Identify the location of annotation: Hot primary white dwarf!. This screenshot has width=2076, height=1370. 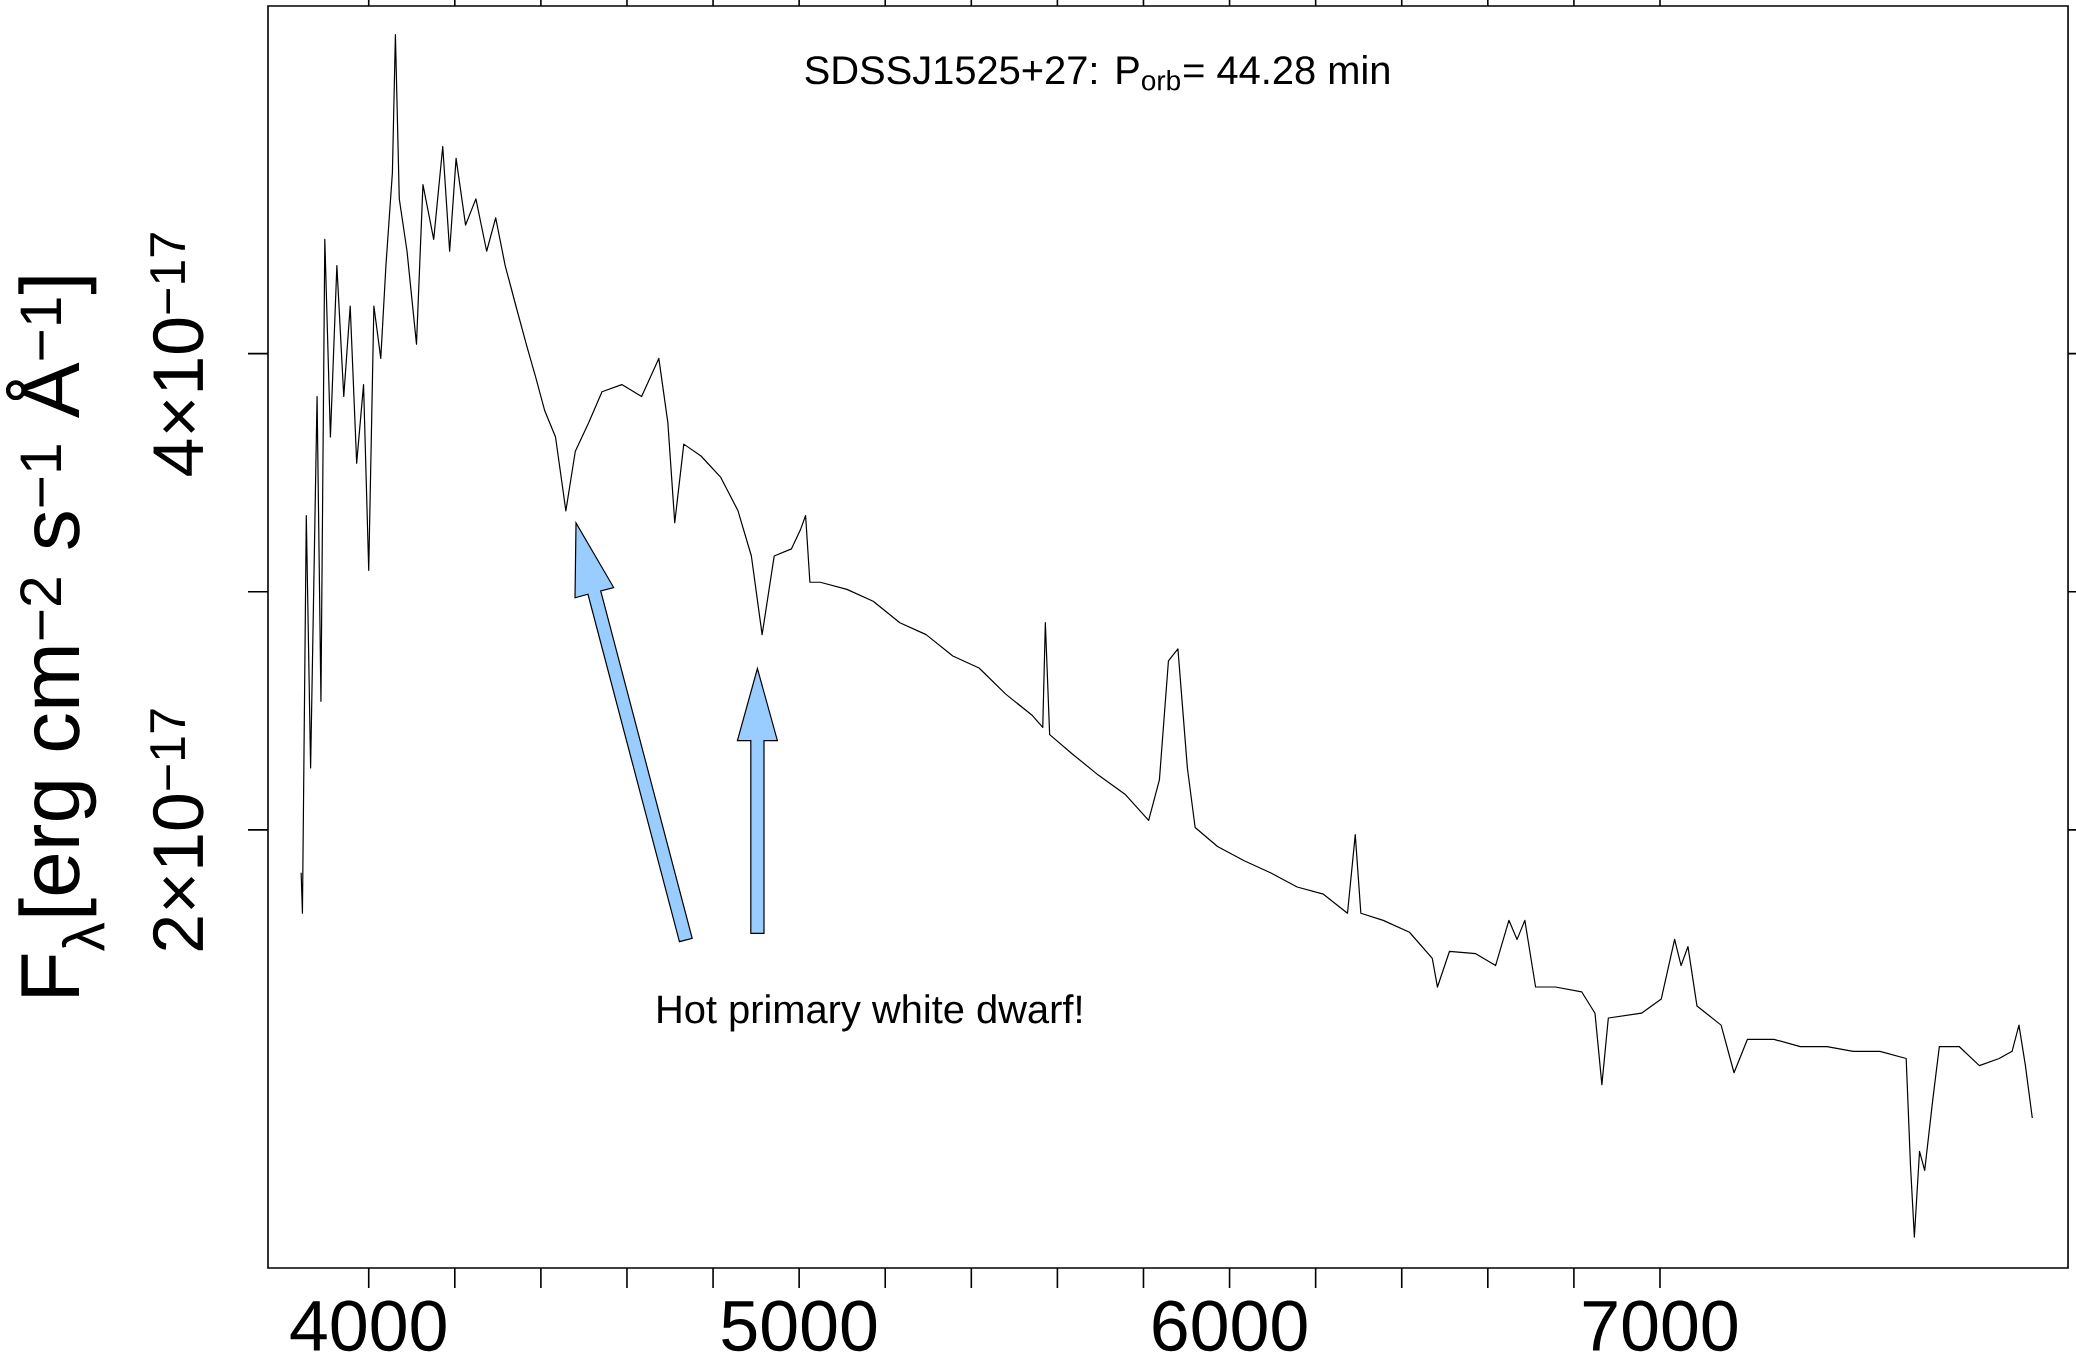
(869, 1013).